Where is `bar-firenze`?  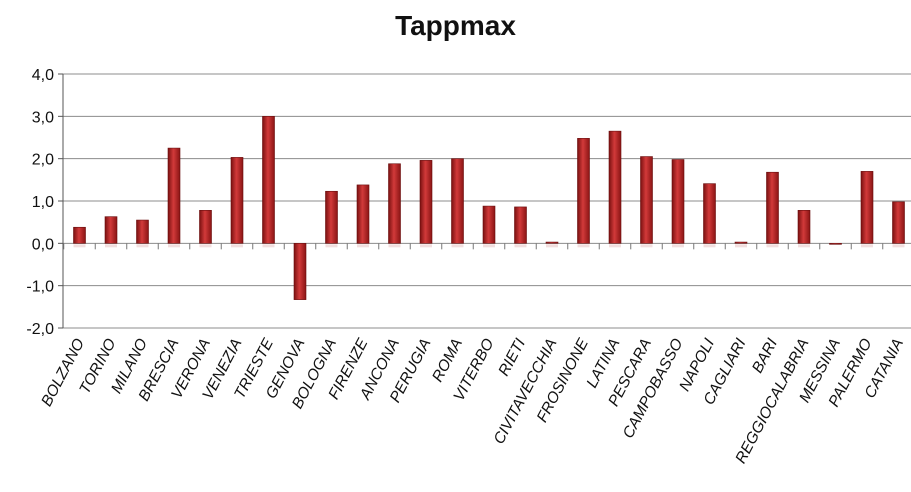
bar-firenze is located at coordinates (363, 214).